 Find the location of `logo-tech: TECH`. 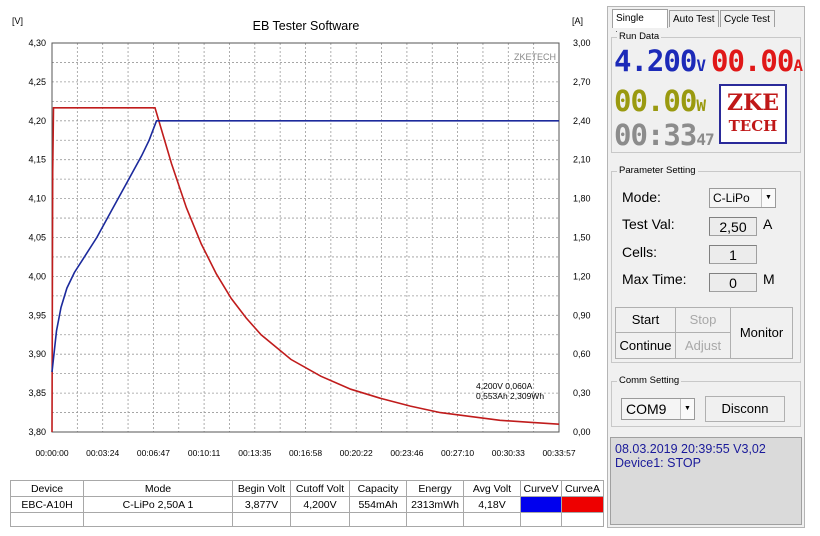

logo-tech: TECH is located at coordinates (753, 126).